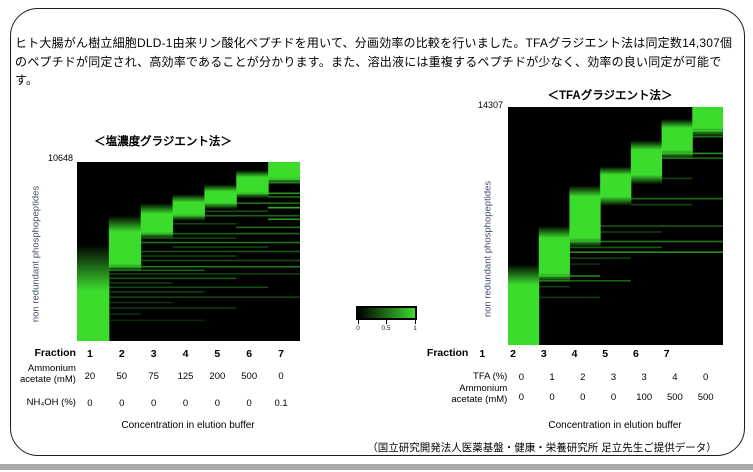  I want to click on table-cell: 50, so click(122, 376).